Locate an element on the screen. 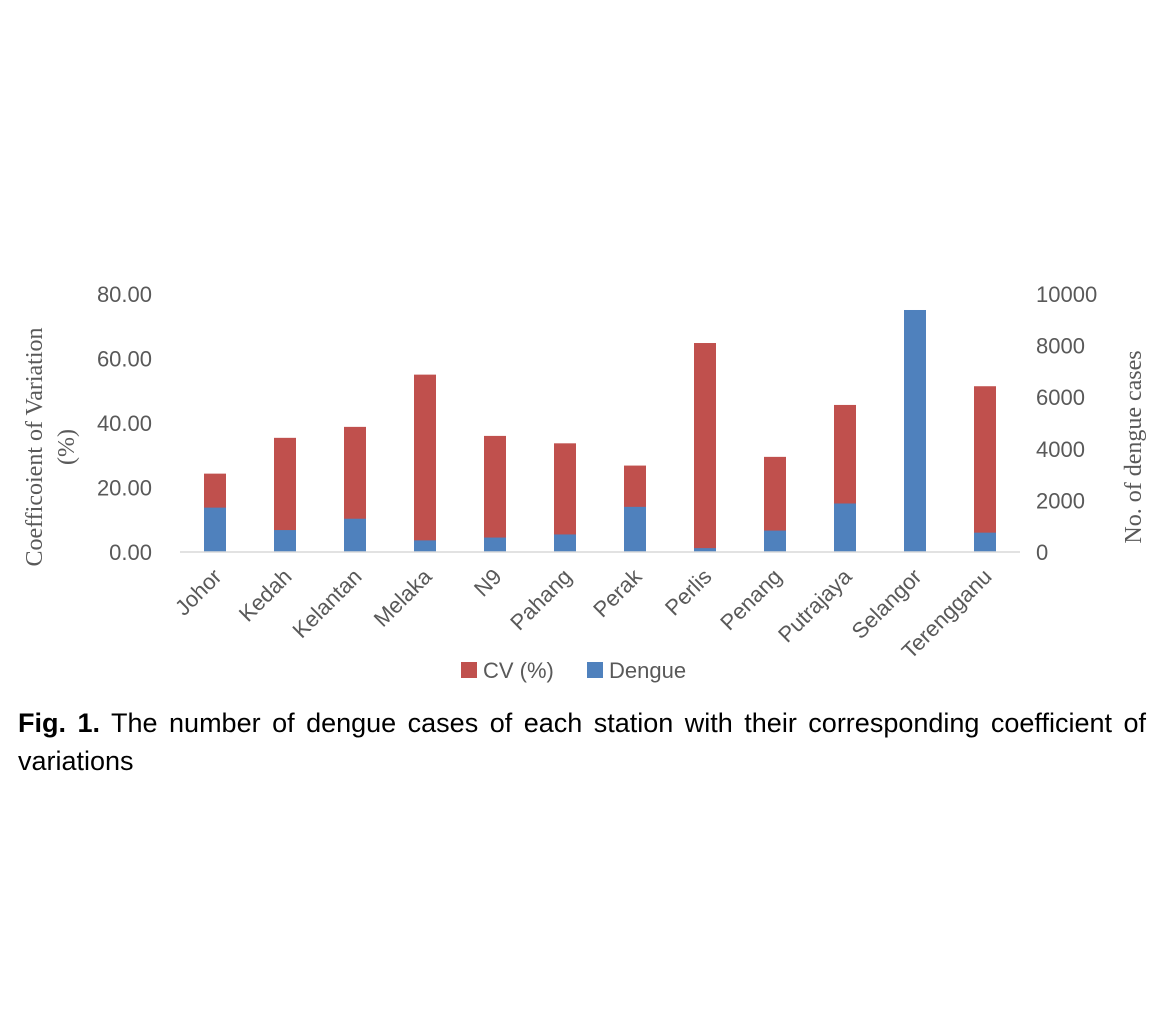 The width and height of the screenshot is (1163, 1031). category-label: Kedah is located at coordinates (265, 595).